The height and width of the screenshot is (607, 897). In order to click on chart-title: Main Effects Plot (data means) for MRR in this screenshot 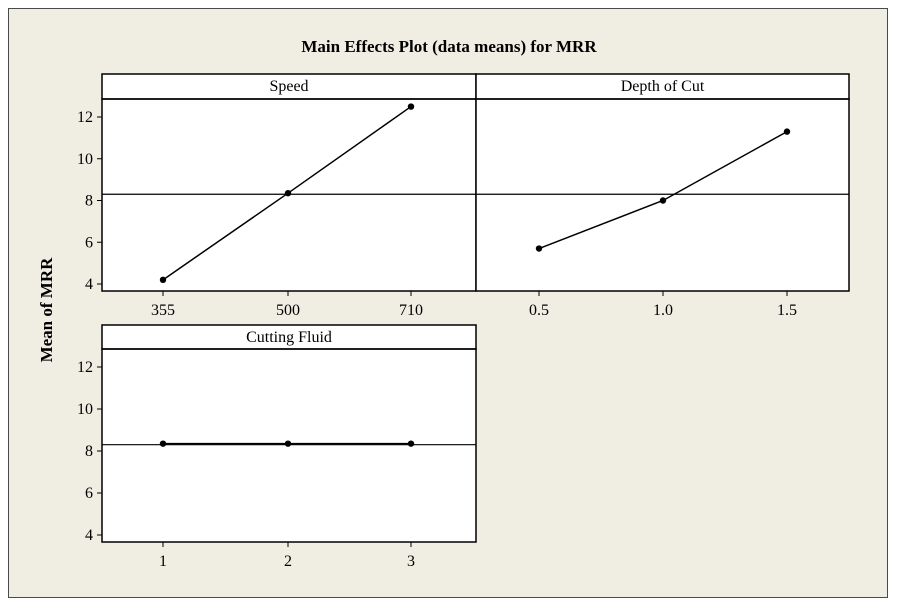, I will do `click(449, 46)`.